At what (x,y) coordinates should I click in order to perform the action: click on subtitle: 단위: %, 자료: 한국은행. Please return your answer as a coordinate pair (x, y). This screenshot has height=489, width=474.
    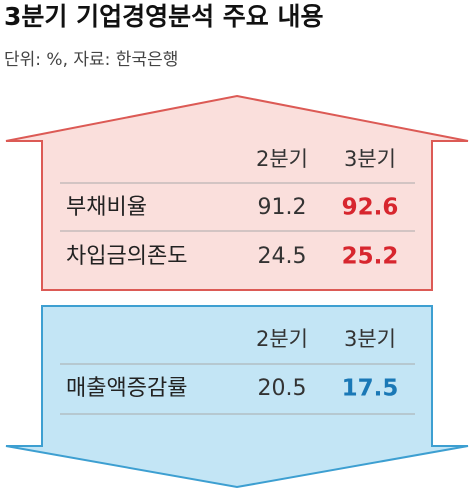
    Looking at the image, I should click on (91, 60).